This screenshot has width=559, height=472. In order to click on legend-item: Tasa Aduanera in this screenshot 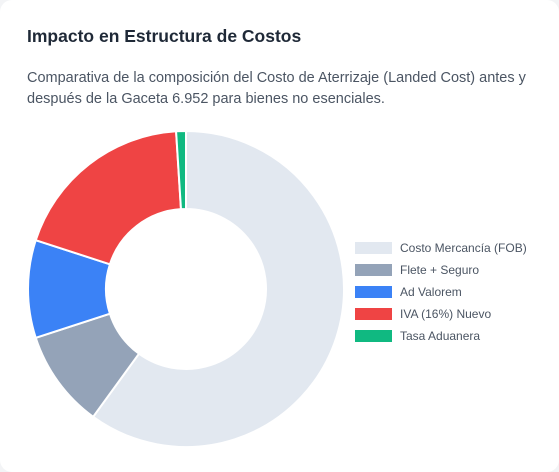, I will do `click(441, 336)`.